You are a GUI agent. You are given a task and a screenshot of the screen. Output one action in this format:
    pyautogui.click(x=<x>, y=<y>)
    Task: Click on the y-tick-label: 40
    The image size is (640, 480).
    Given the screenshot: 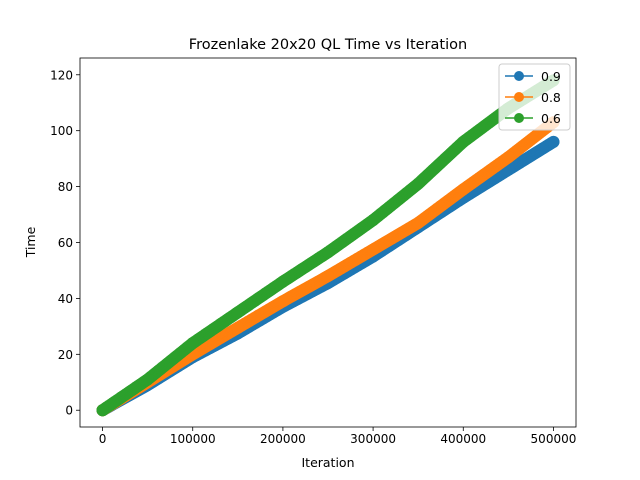 What is the action you would take?
    pyautogui.click(x=65, y=299)
    